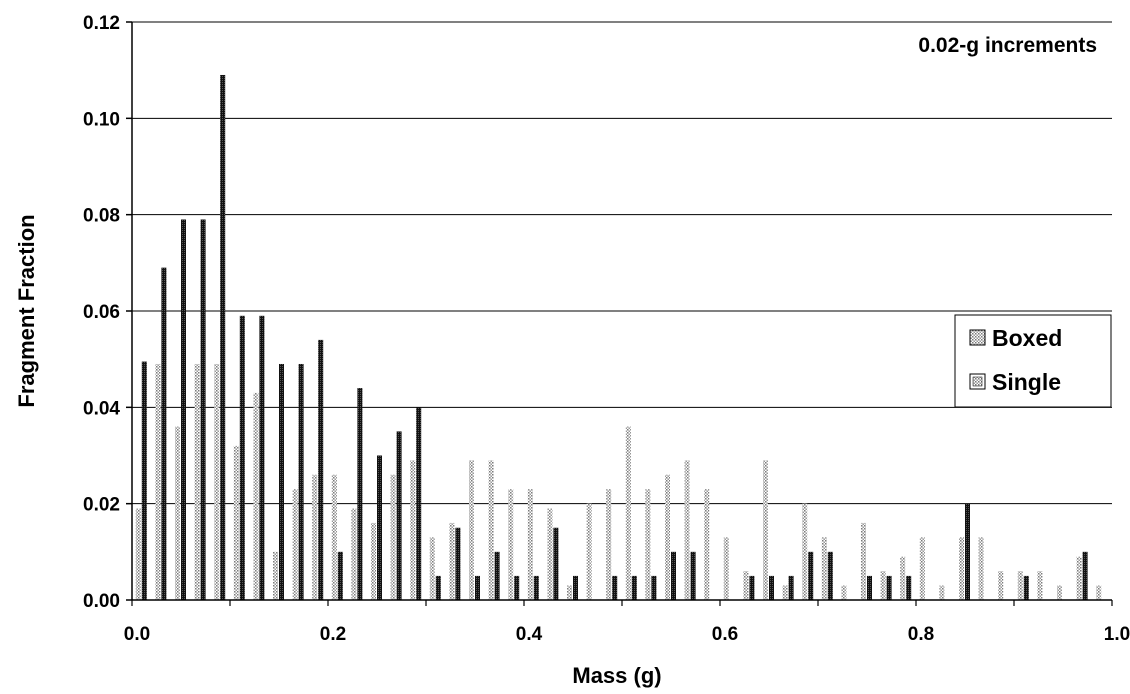 The image size is (1130, 694). Describe the element at coordinates (1026, 382) in the screenshot. I see `legend-label-single: Single` at that location.